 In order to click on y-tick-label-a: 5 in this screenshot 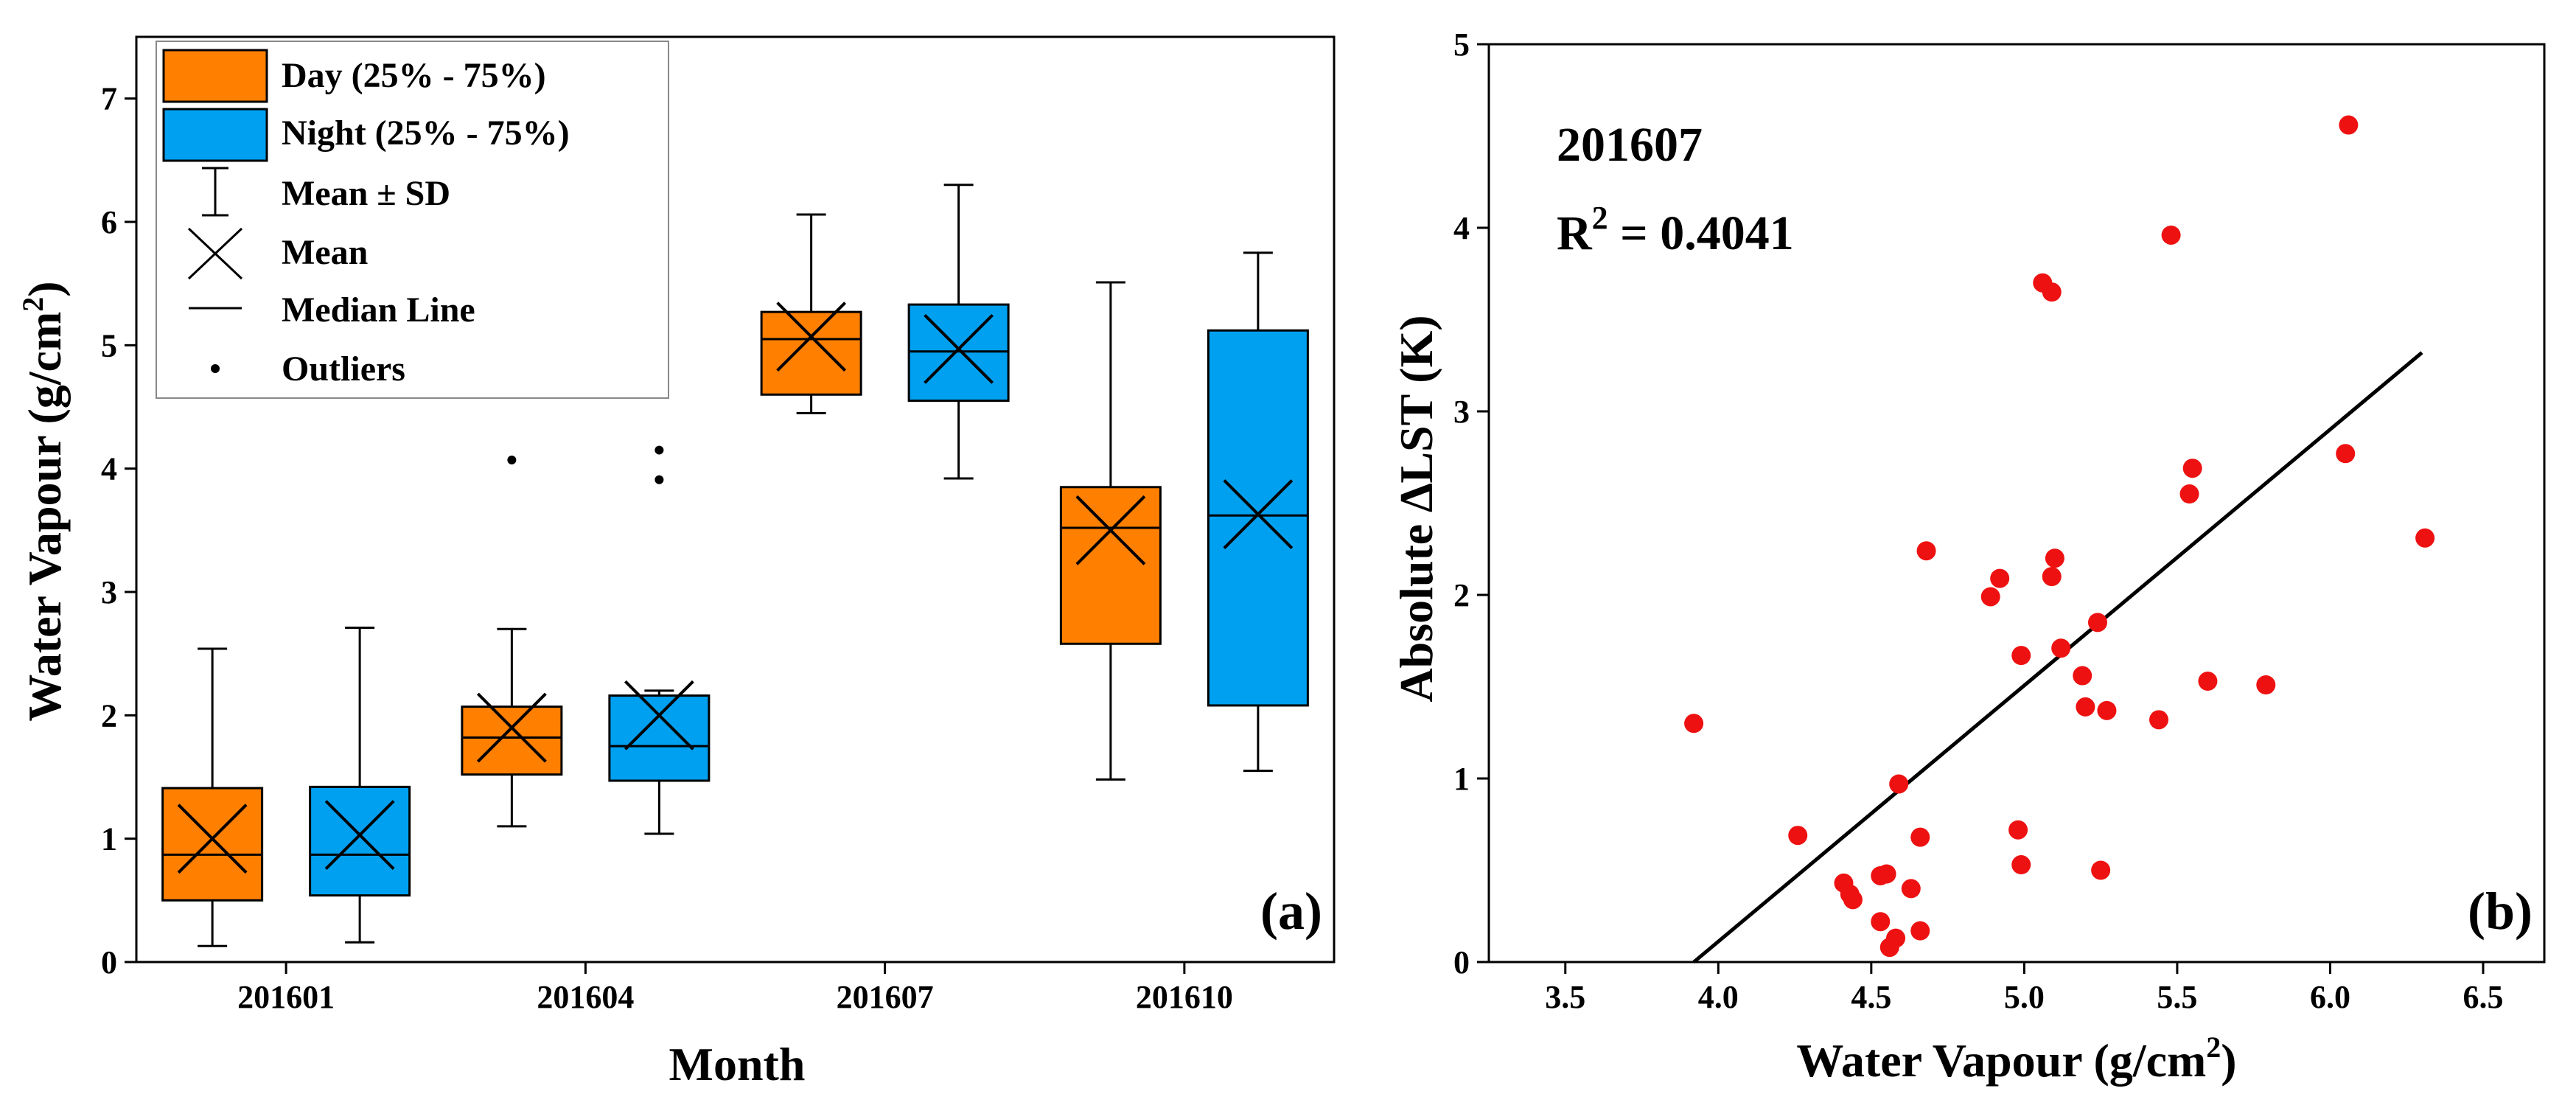, I will do `click(109, 345)`.